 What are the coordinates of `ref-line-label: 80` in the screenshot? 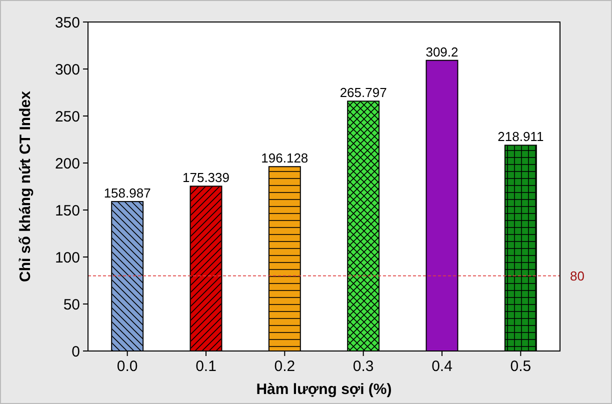 It's located at (577, 276).